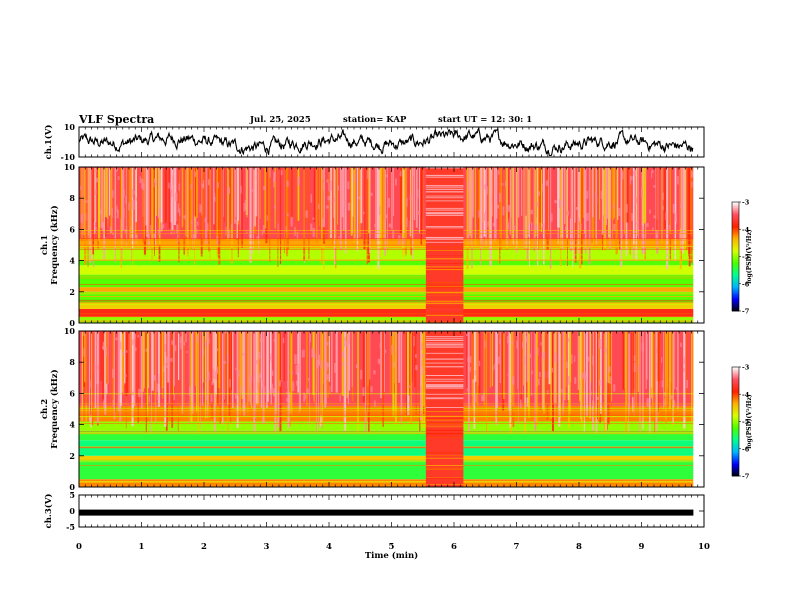  Describe the element at coordinates (72, 487) in the screenshot. I see `ch2-spec-tick-label: 0` at that location.